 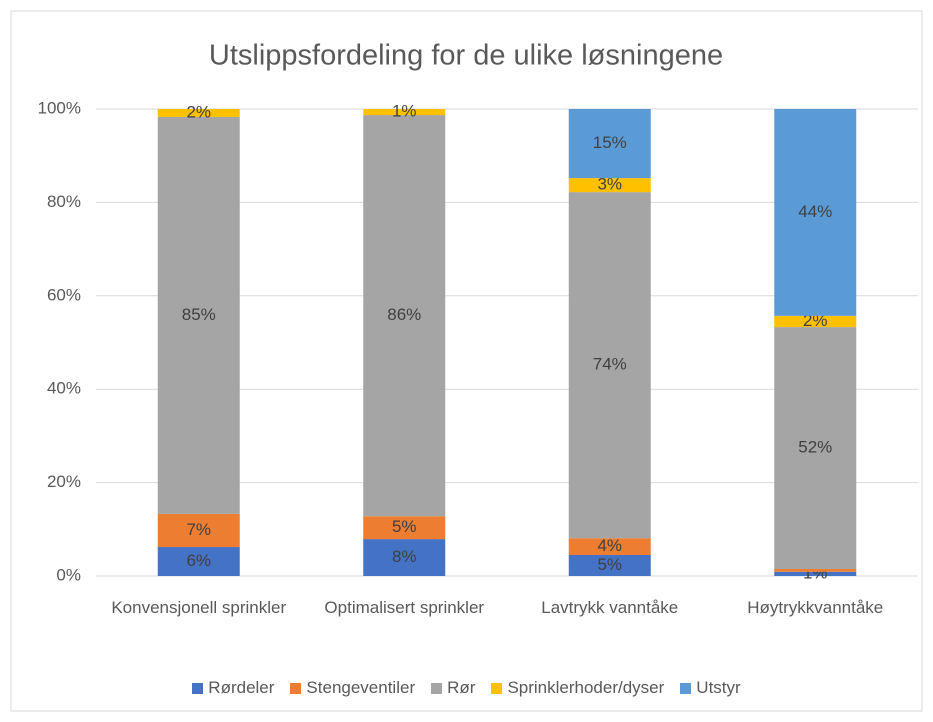 I want to click on data-label: 15%, so click(x=610, y=142).